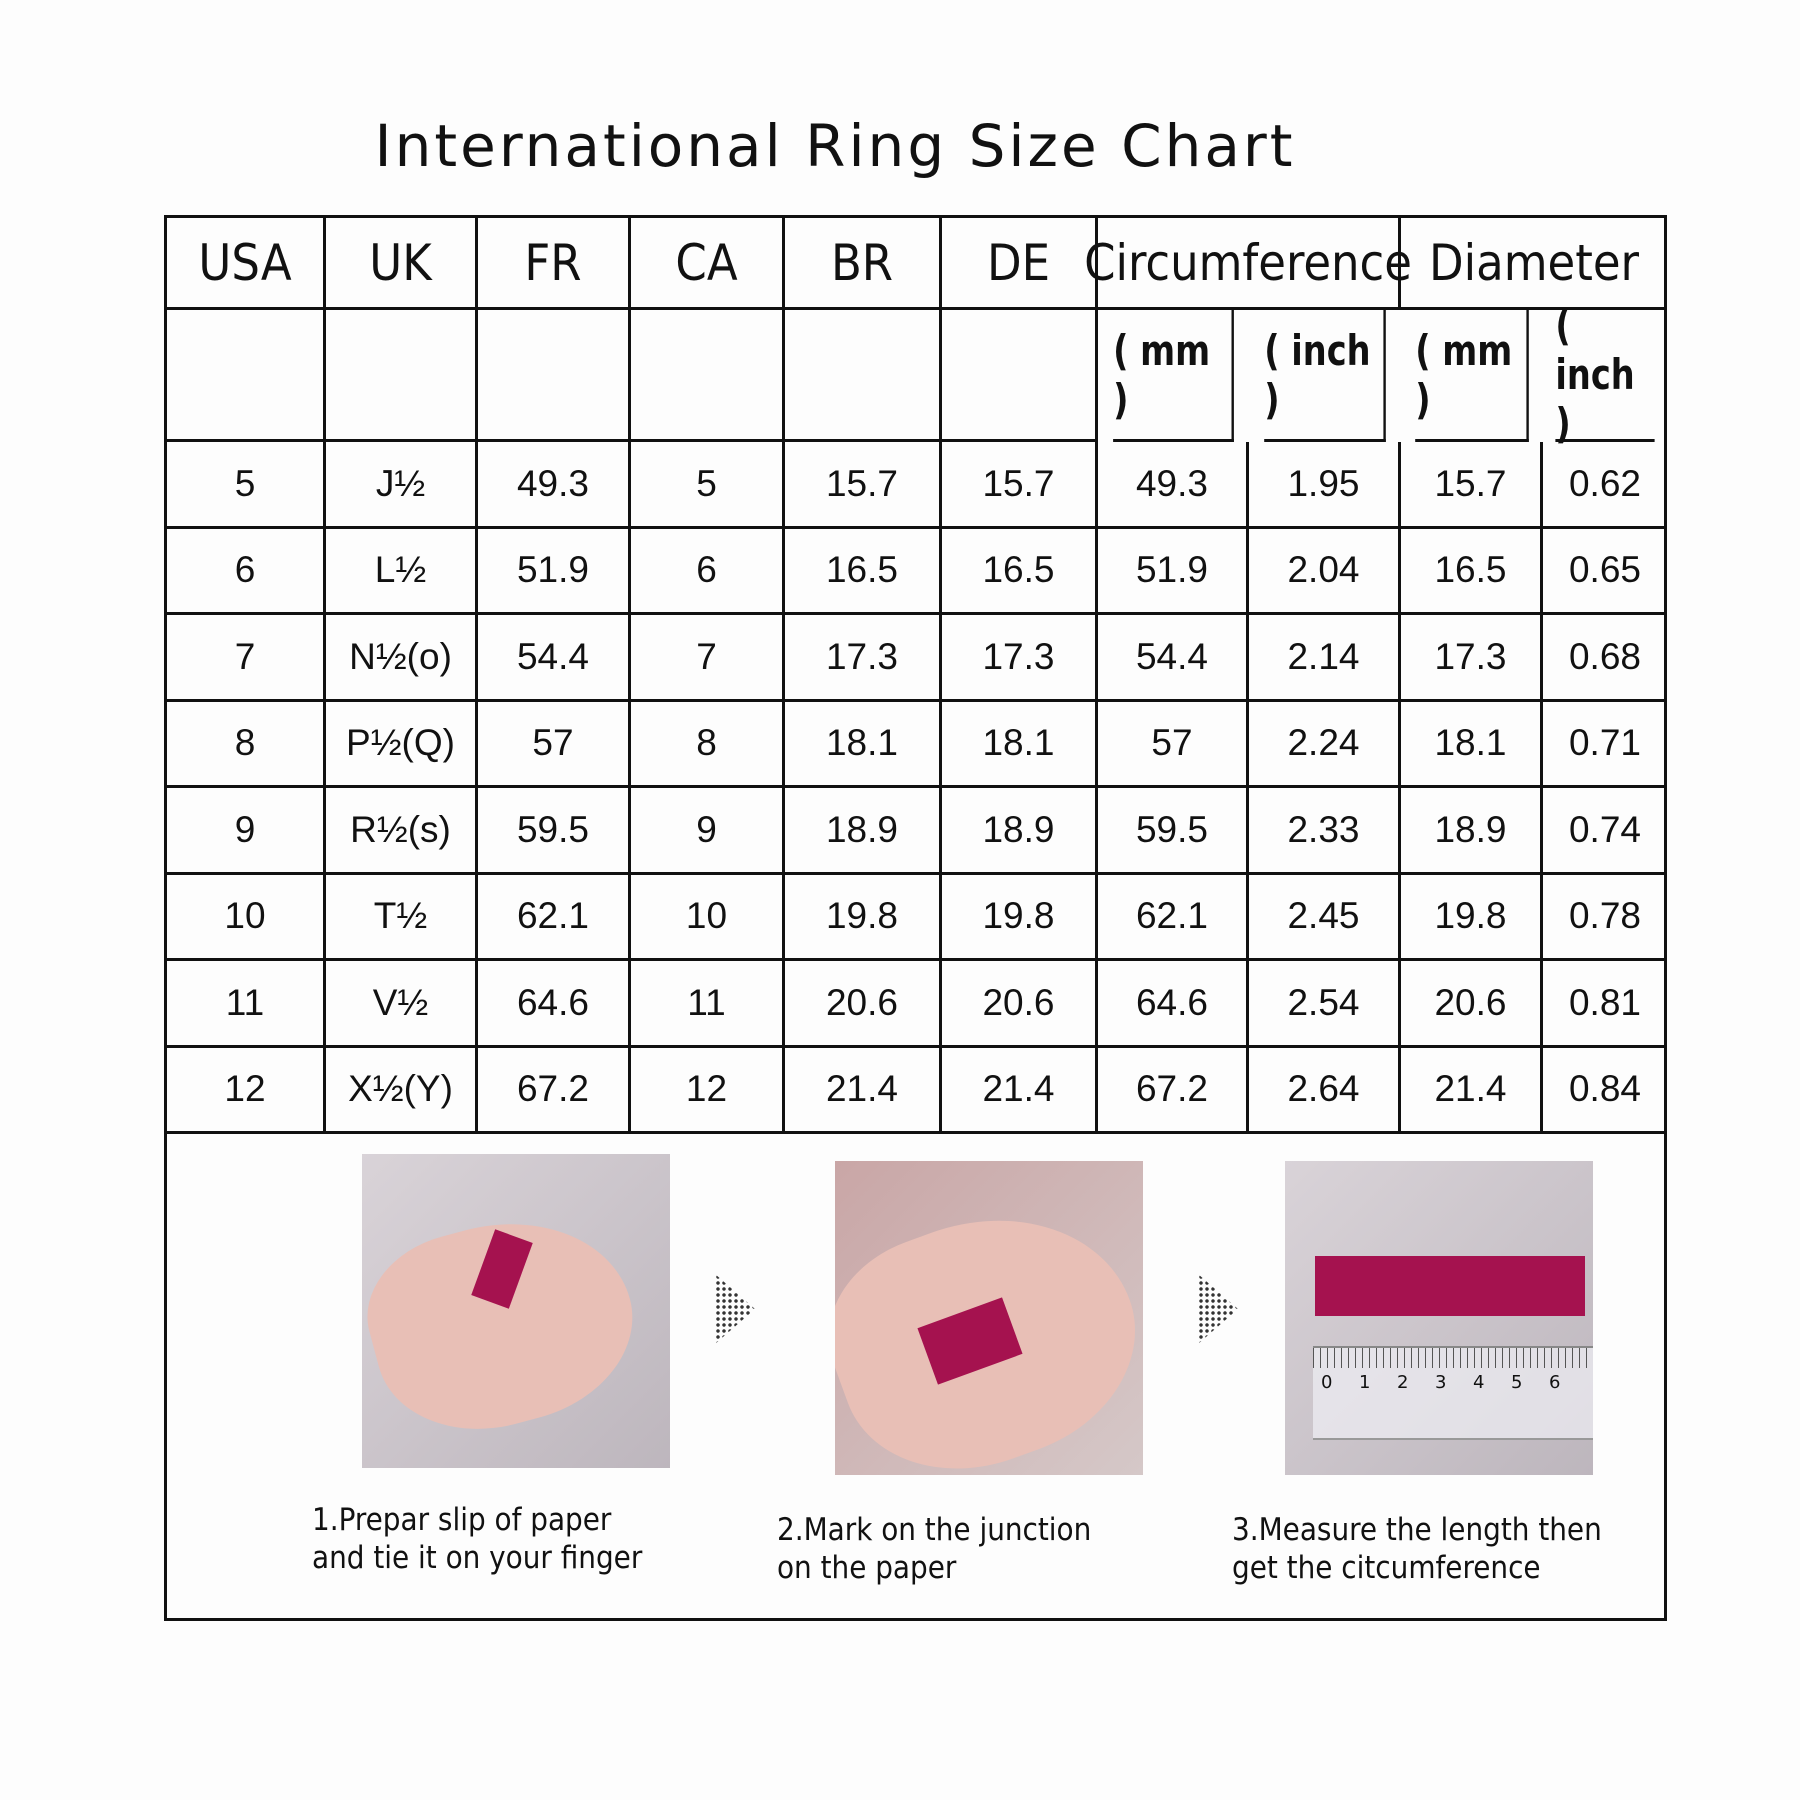 The height and width of the screenshot is (1800, 1800). I want to click on header-unit-text: ( mm ), so click(1464, 374).